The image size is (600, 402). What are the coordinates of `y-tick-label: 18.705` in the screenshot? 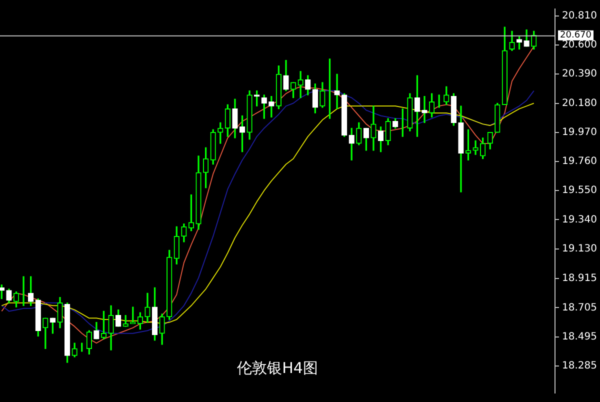 It's located at (580, 308).